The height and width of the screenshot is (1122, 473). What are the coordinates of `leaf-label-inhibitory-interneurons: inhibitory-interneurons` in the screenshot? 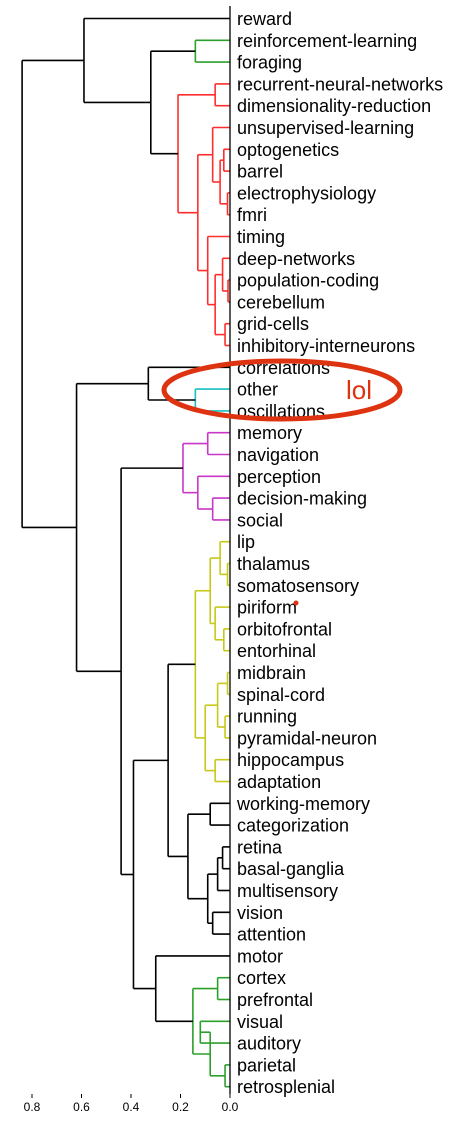 It's located at (326, 346).